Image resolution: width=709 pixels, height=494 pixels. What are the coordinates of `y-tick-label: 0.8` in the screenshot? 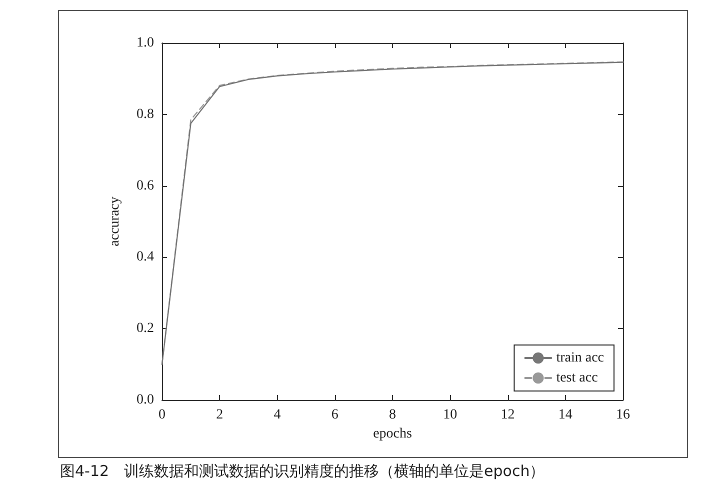 It's located at (145, 114).